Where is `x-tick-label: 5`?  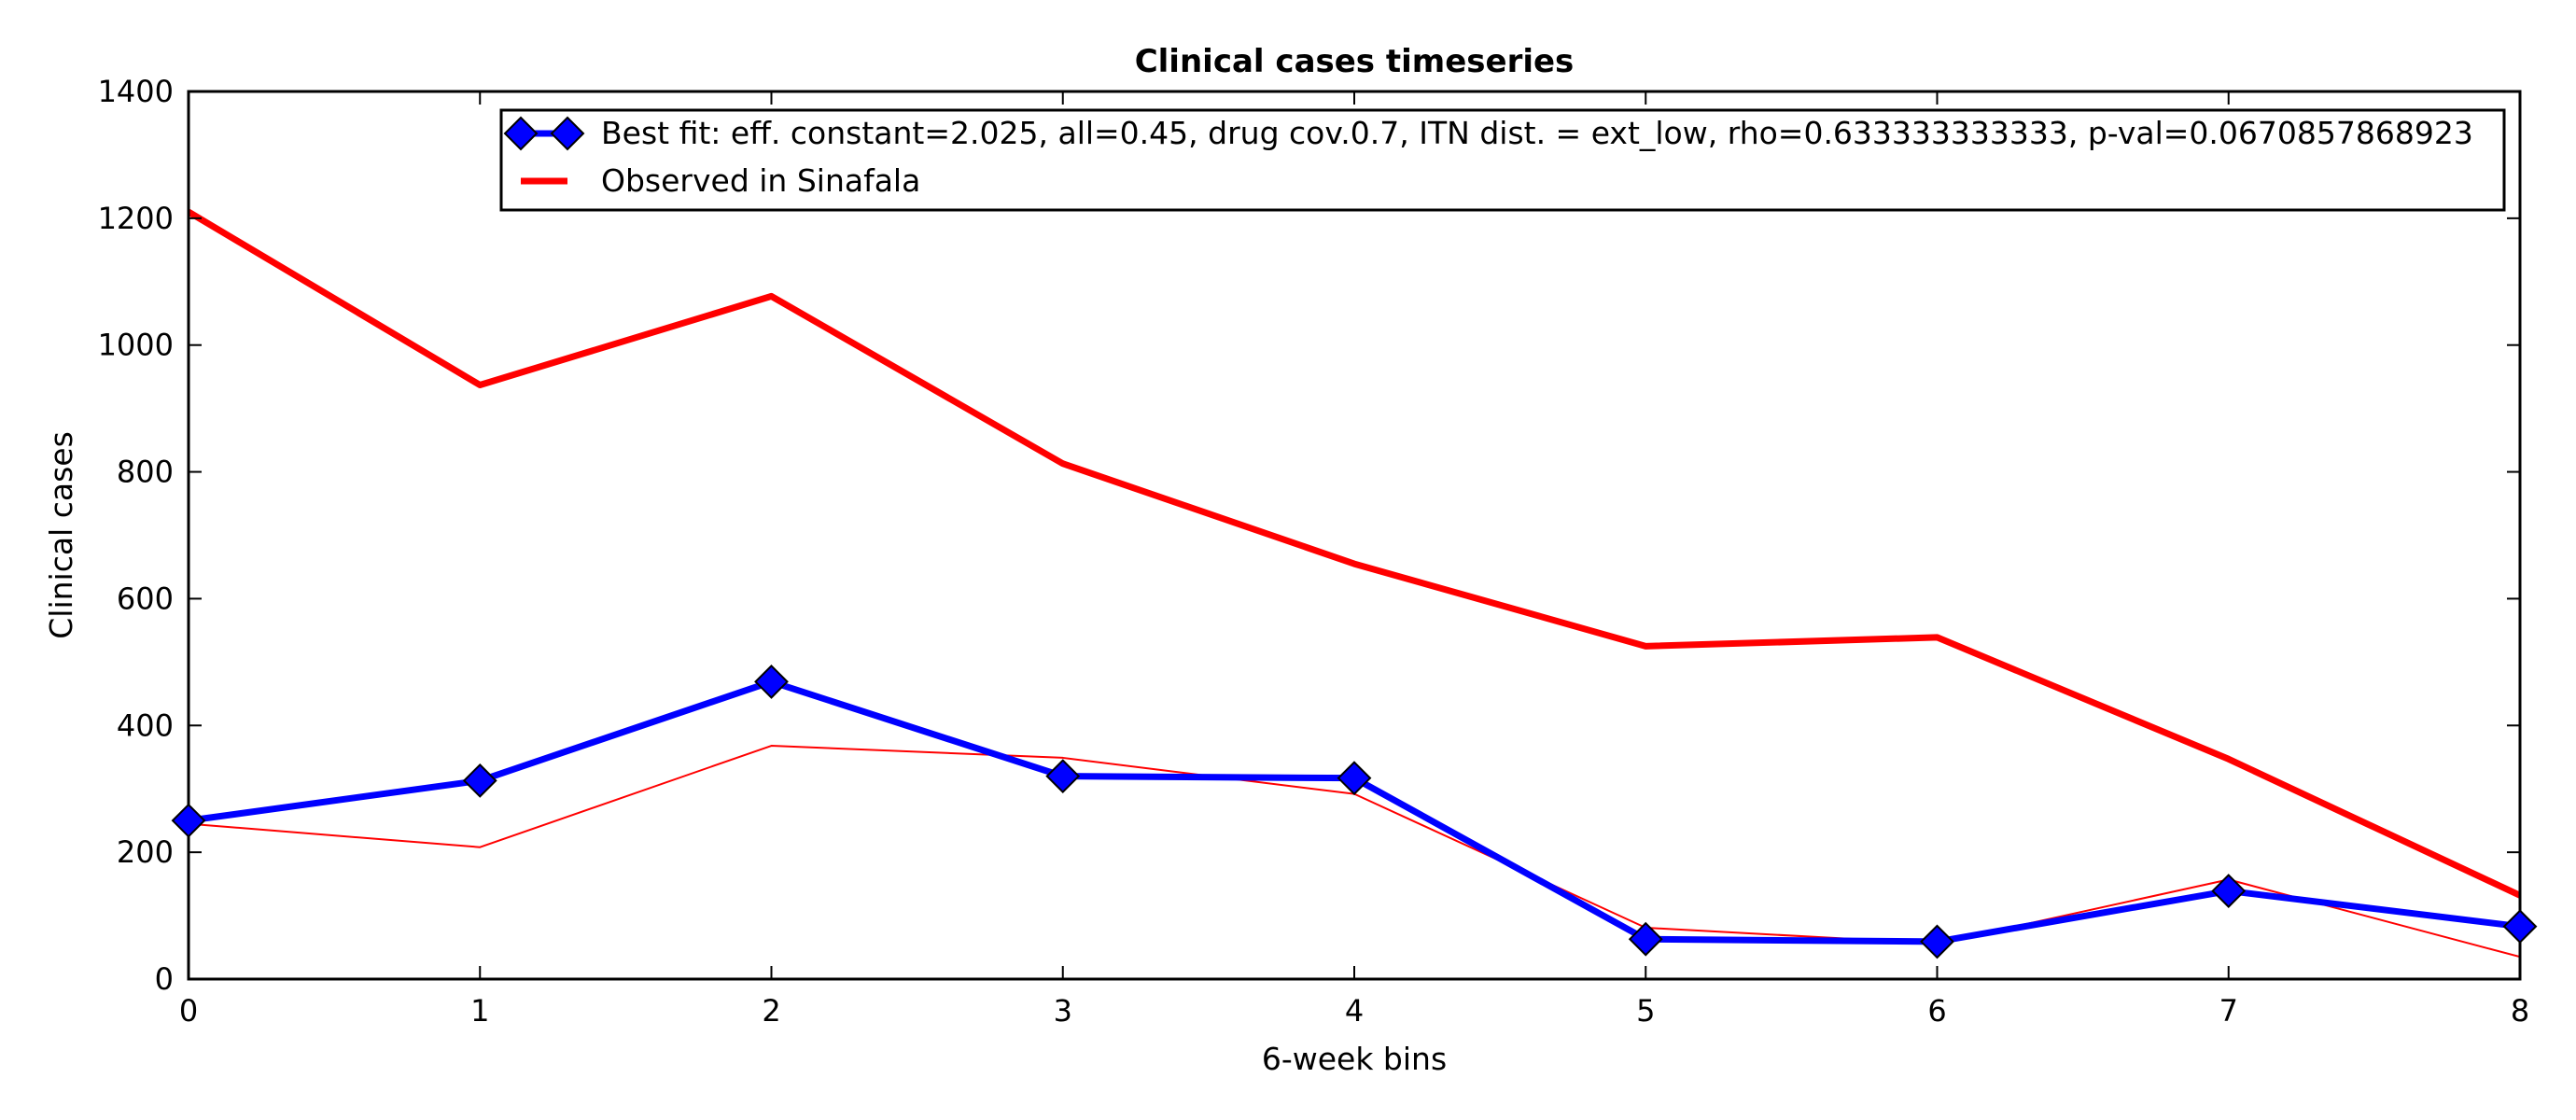 x-tick-label: 5 is located at coordinates (1645, 1011).